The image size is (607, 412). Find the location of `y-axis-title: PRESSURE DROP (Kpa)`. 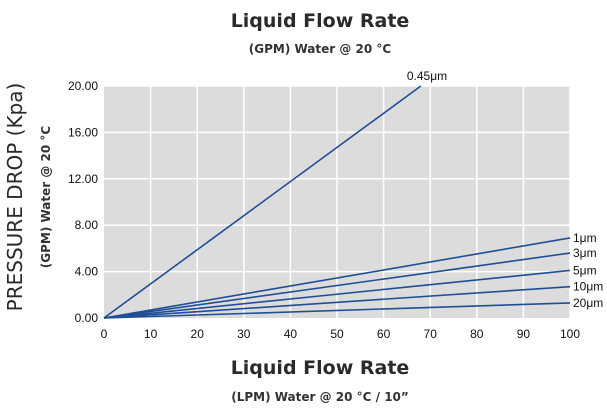

y-axis-title: PRESSURE DROP (Kpa) is located at coordinates (15, 197).